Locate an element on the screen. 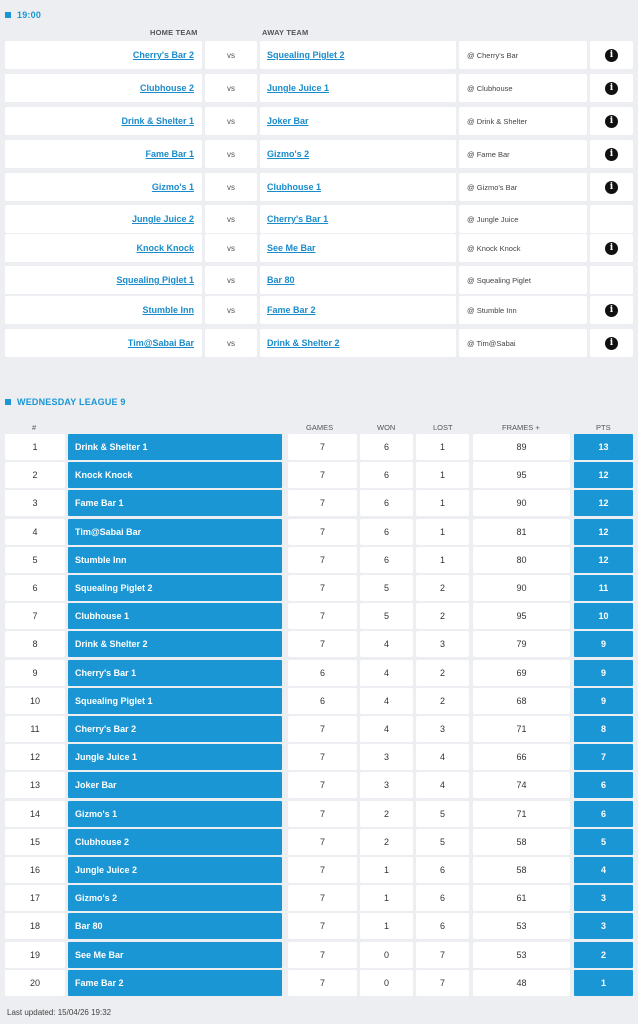  team-name-cell: Squealing Piglet 2 is located at coordinates (175, 588).